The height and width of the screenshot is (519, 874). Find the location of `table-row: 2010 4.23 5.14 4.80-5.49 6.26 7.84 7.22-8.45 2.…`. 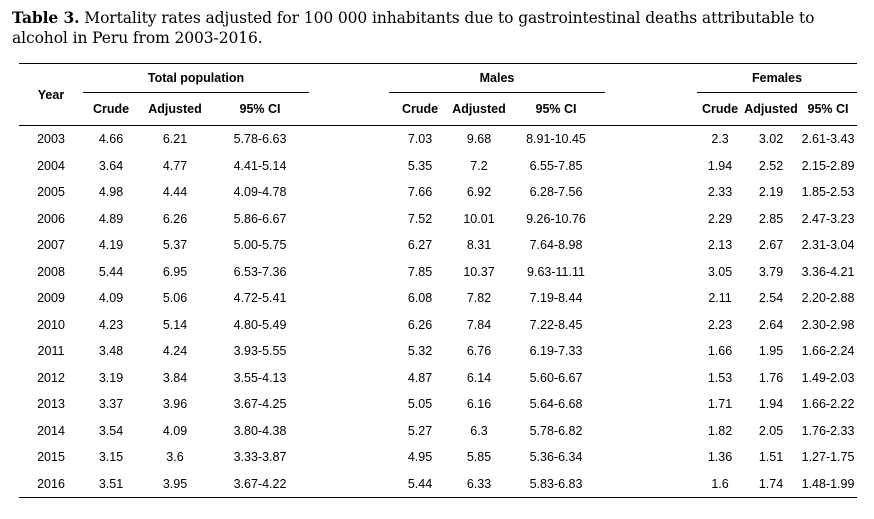

table-row: 2010 4.23 5.14 4.80-5.49 6.26 7.84 7.22-8.45 2.… is located at coordinates (438, 325).